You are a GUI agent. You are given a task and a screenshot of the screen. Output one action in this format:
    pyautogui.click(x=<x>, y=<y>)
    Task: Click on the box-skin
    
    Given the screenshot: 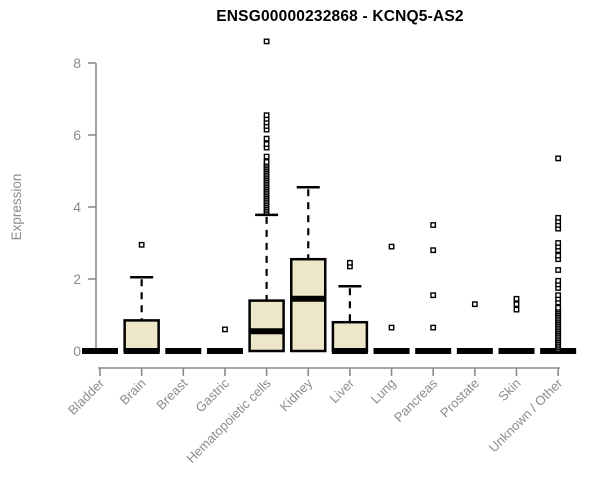 What is the action you would take?
    pyautogui.click(x=516, y=324)
    